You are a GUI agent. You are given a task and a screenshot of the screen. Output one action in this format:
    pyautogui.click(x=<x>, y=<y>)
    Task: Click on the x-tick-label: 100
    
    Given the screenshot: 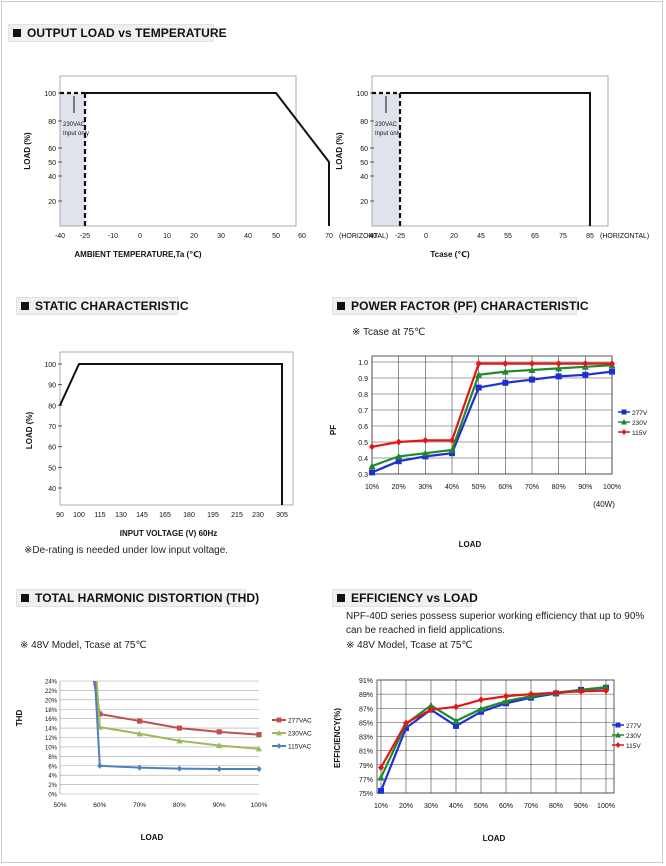 What is the action you would take?
    pyautogui.click(x=79, y=515)
    